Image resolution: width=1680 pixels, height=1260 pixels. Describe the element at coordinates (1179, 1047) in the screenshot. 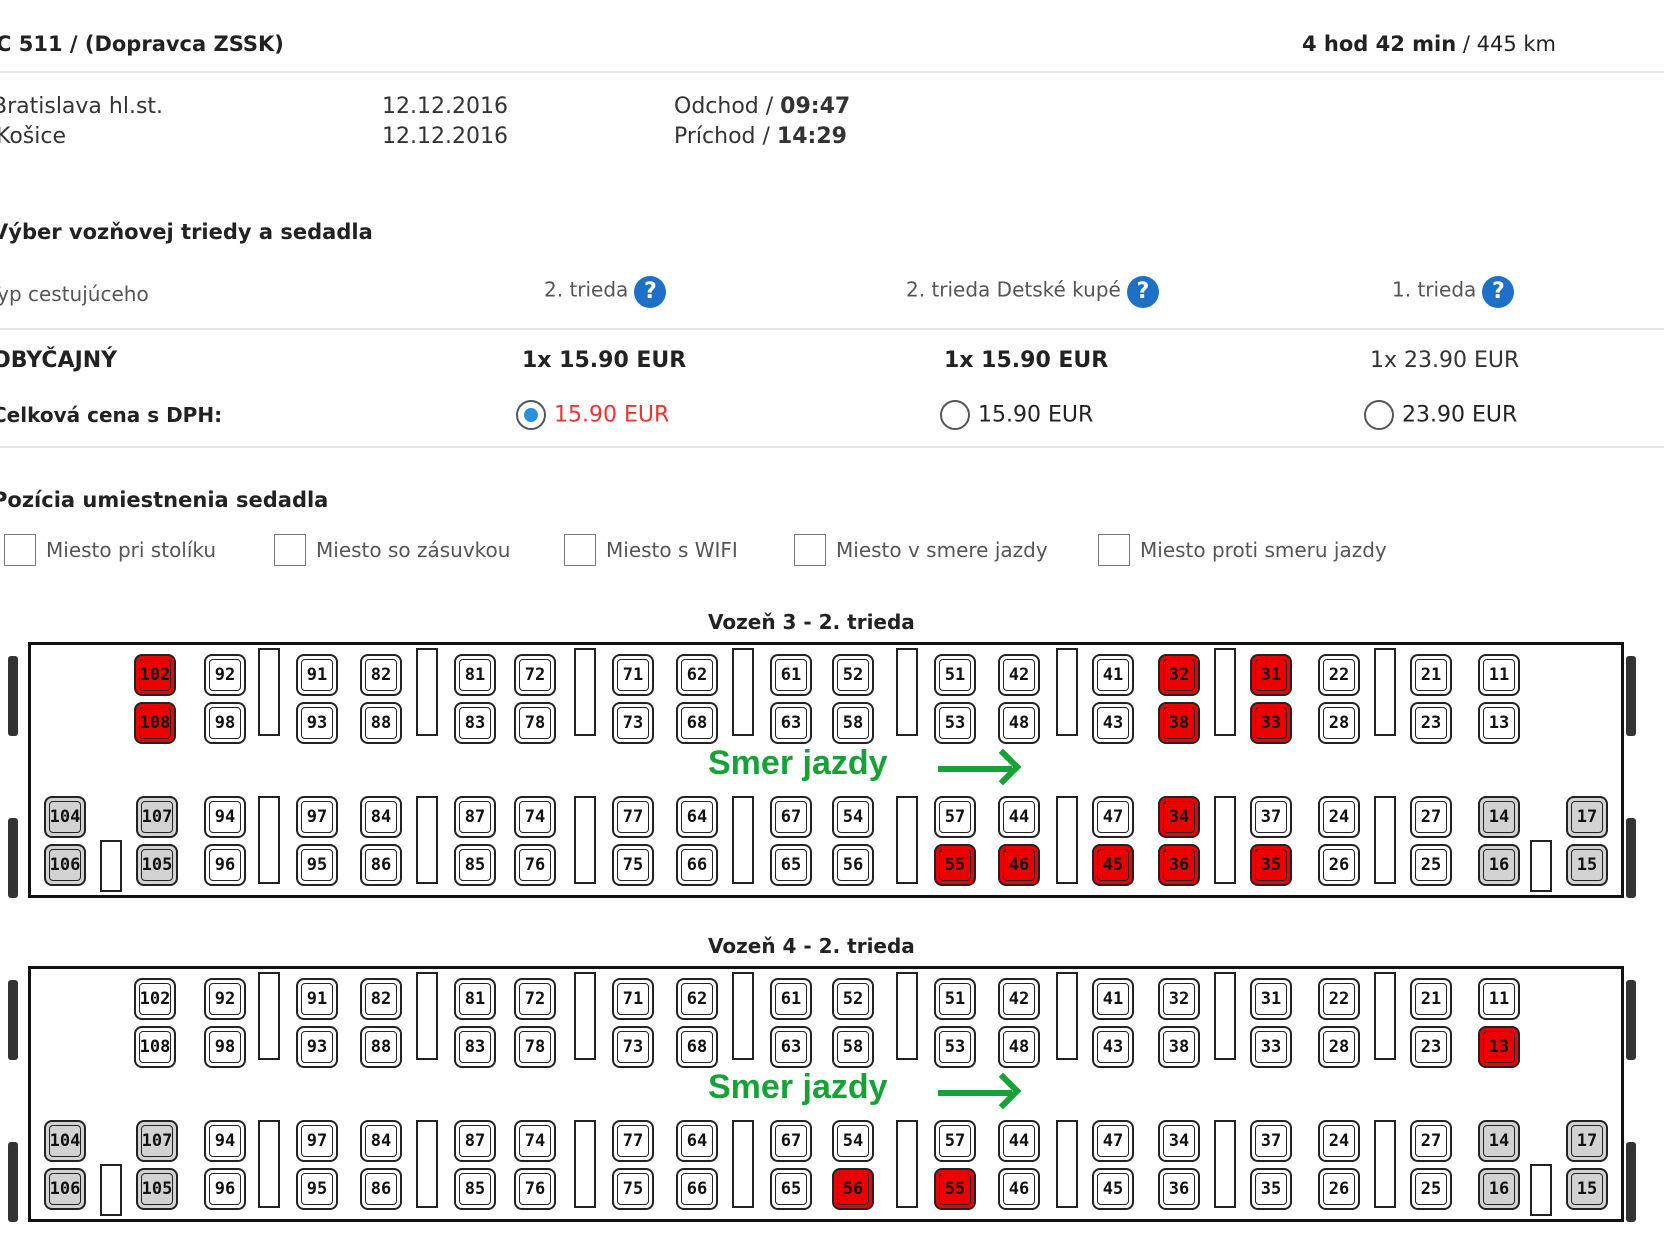

I see `seat: 38` at that location.